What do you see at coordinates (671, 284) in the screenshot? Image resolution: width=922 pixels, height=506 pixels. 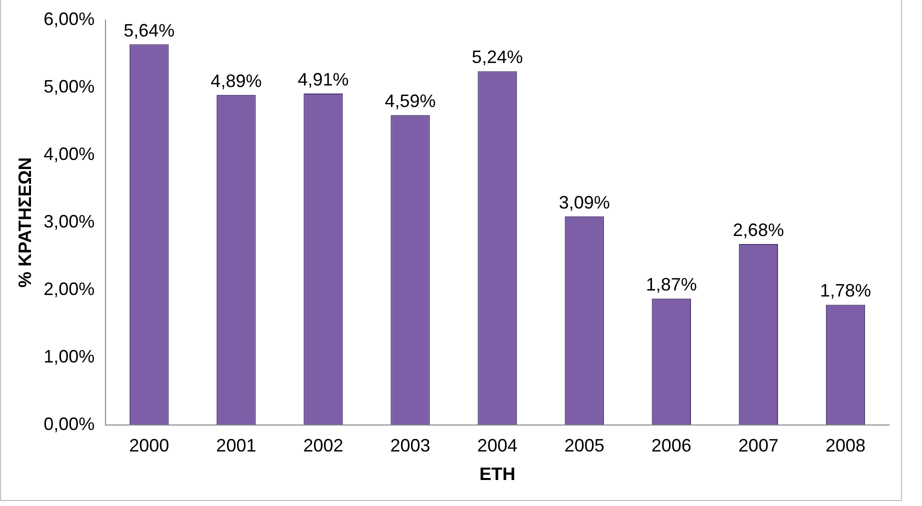 I see `data-label: 1,87%` at bounding box center [671, 284].